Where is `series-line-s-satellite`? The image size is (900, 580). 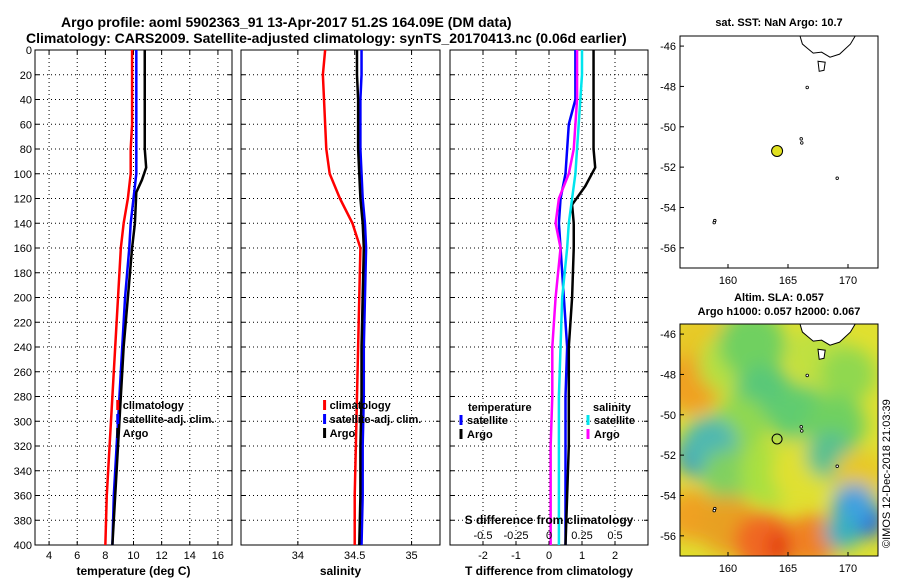 series-line-s-satellite is located at coordinates (570, 297).